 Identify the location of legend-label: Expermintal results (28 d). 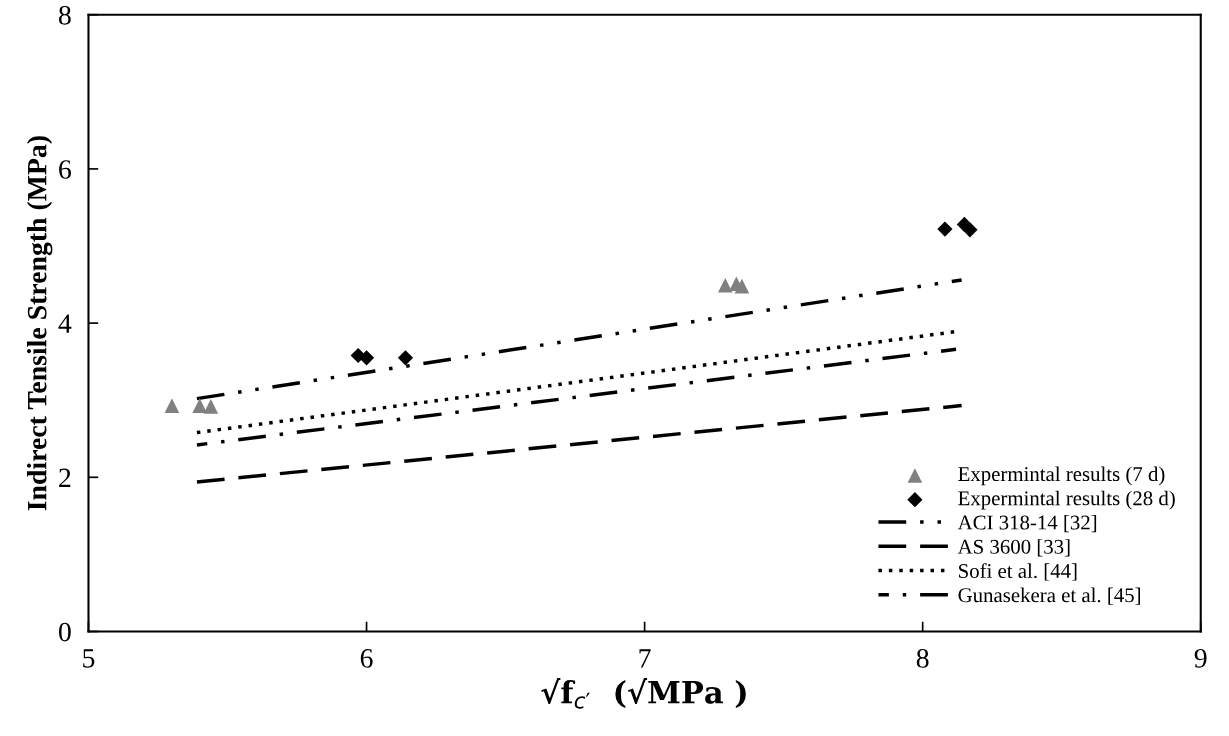
(1066, 500).